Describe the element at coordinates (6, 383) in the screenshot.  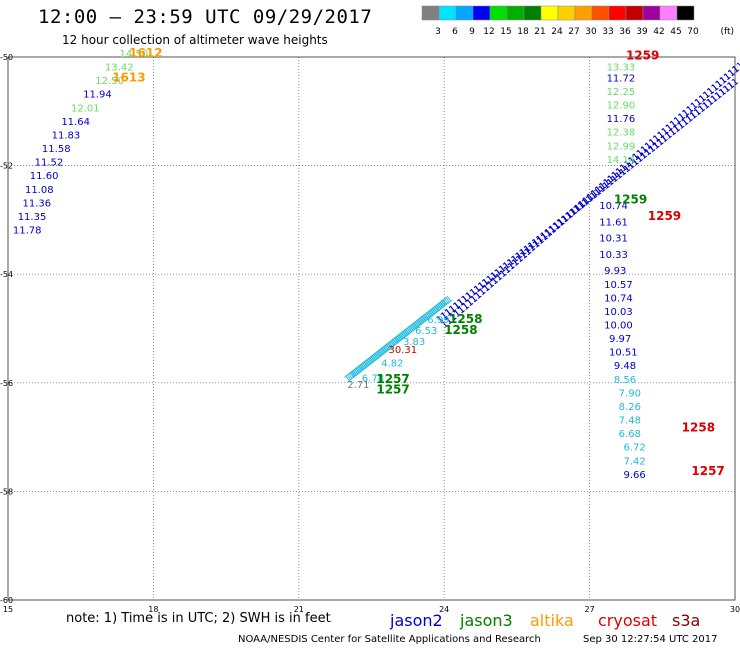
I see `y-tick-label: -56` at that location.